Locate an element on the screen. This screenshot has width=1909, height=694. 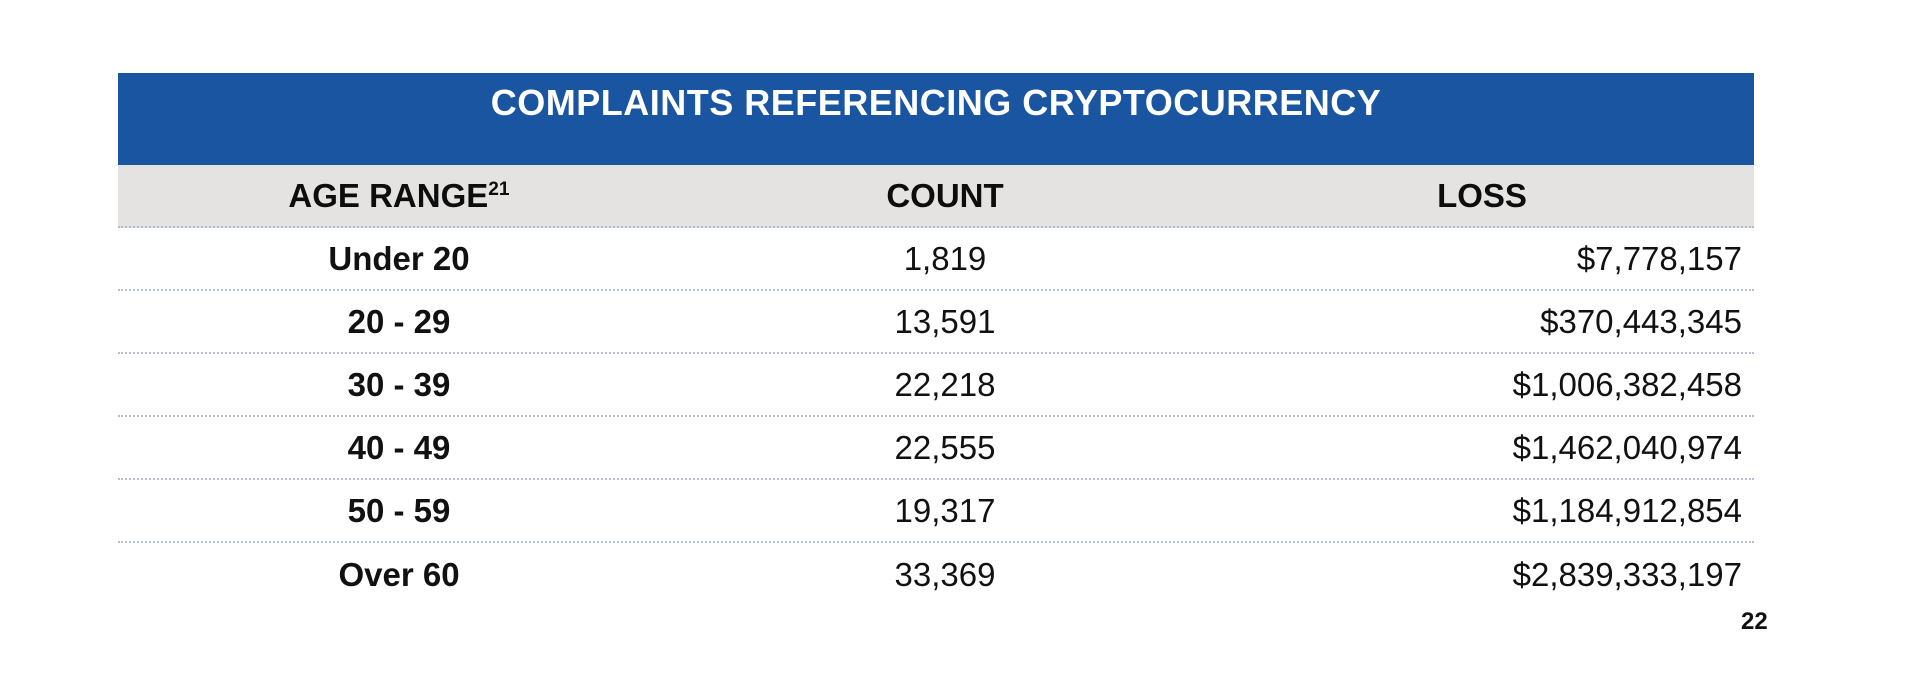
count-cell: 33,369 is located at coordinates (945, 574).